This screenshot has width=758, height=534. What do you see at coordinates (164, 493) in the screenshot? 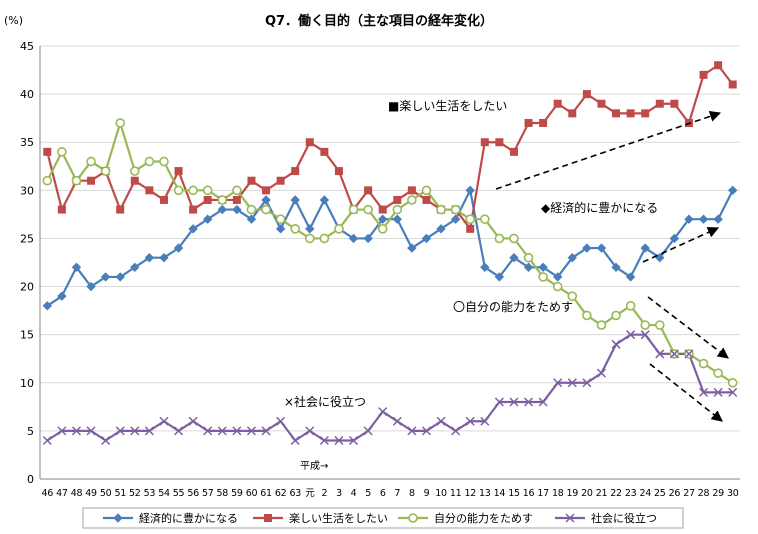
I see `x-tick-label: 54` at bounding box center [164, 493].